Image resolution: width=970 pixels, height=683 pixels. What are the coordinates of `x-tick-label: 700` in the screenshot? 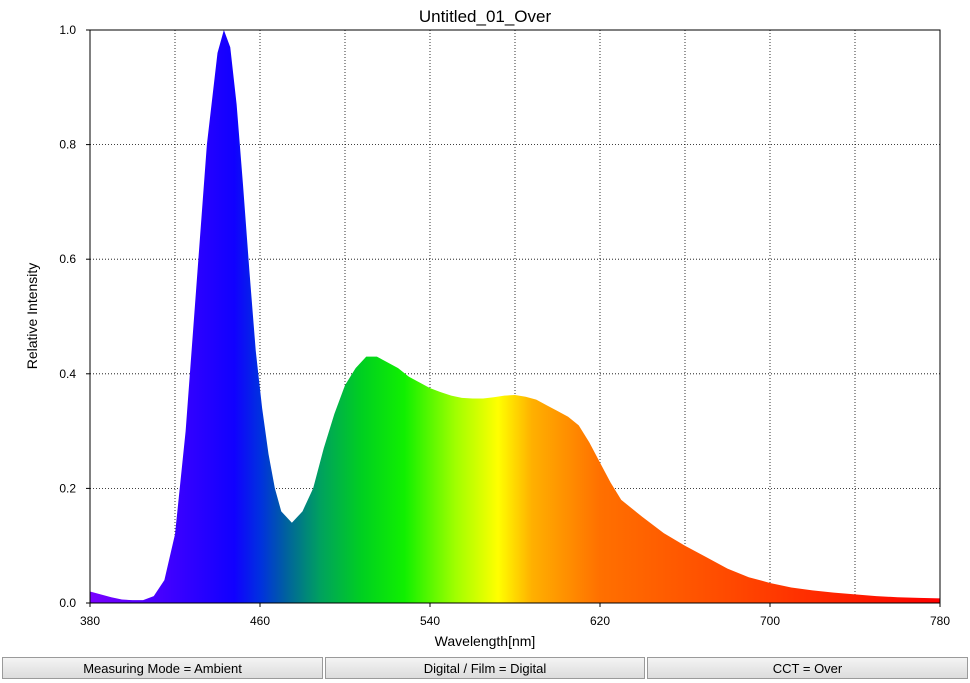 It's located at (770, 621).